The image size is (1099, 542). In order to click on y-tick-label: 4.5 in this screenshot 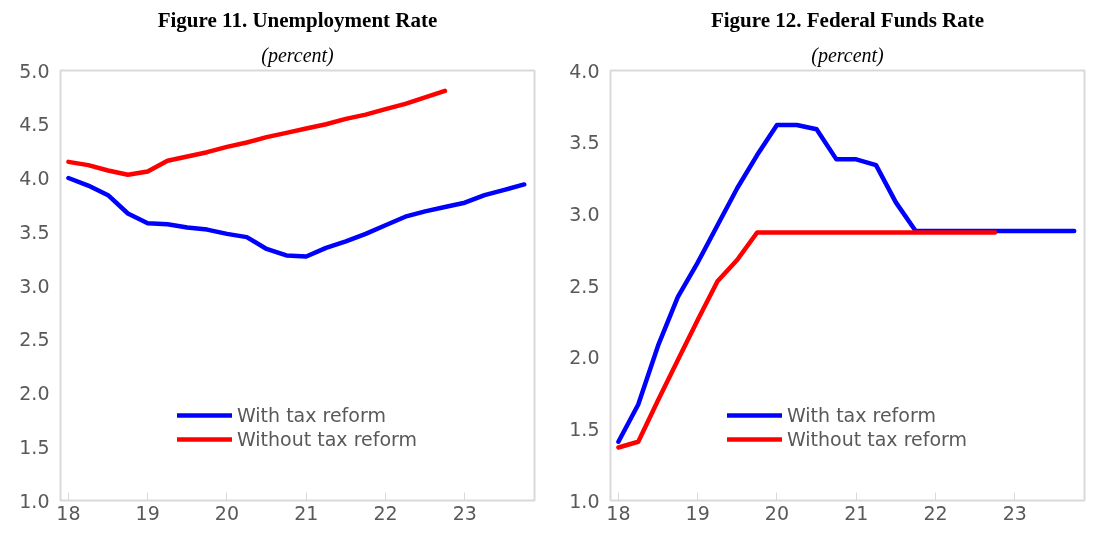, I will do `click(34, 124)`.